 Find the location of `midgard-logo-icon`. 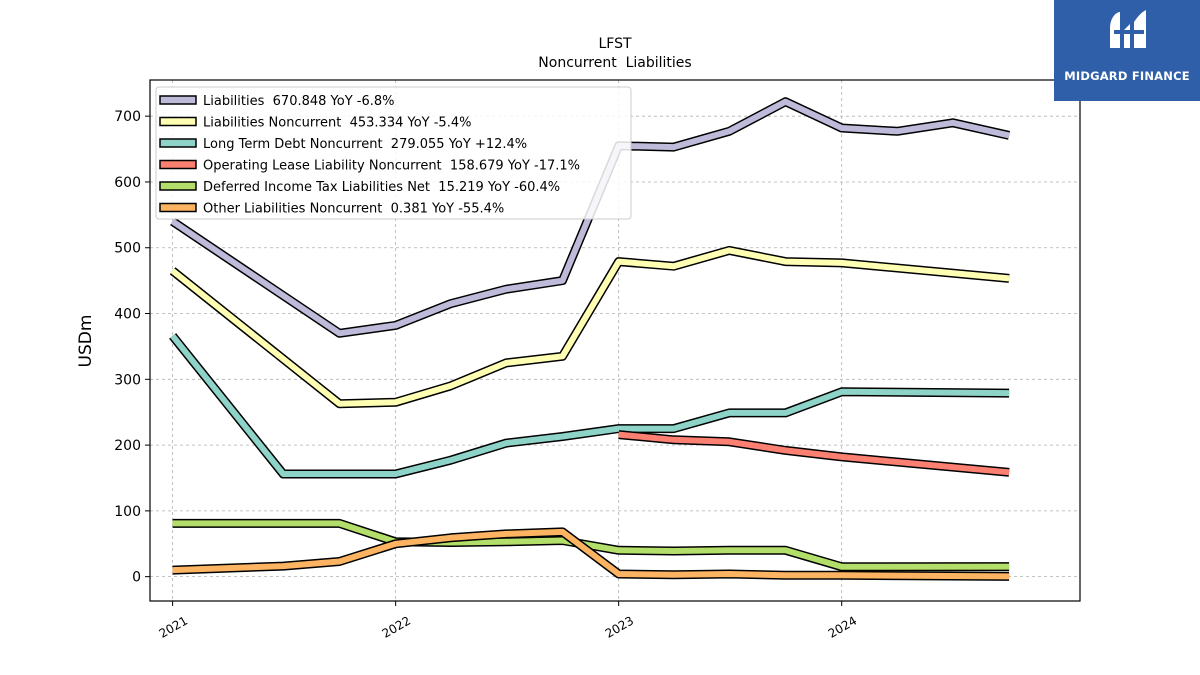

midgard-logo-icon is located at coordinates (1128, 29).